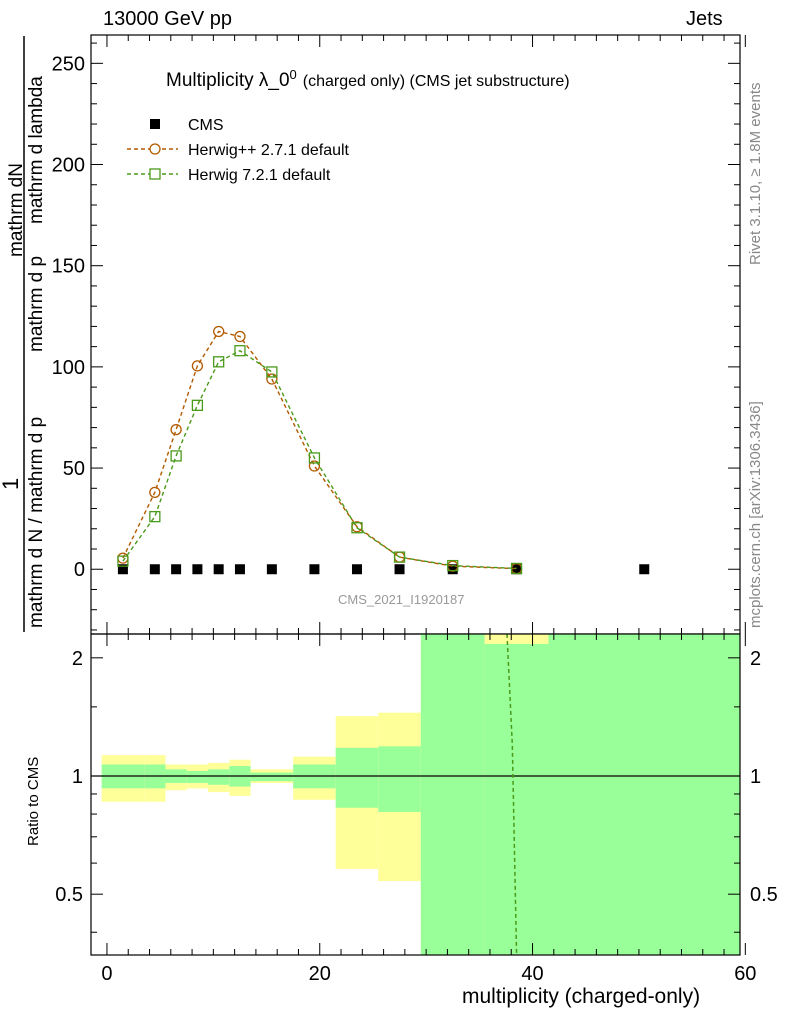  I want to click on legend-label: CMS, so click(206, 125).